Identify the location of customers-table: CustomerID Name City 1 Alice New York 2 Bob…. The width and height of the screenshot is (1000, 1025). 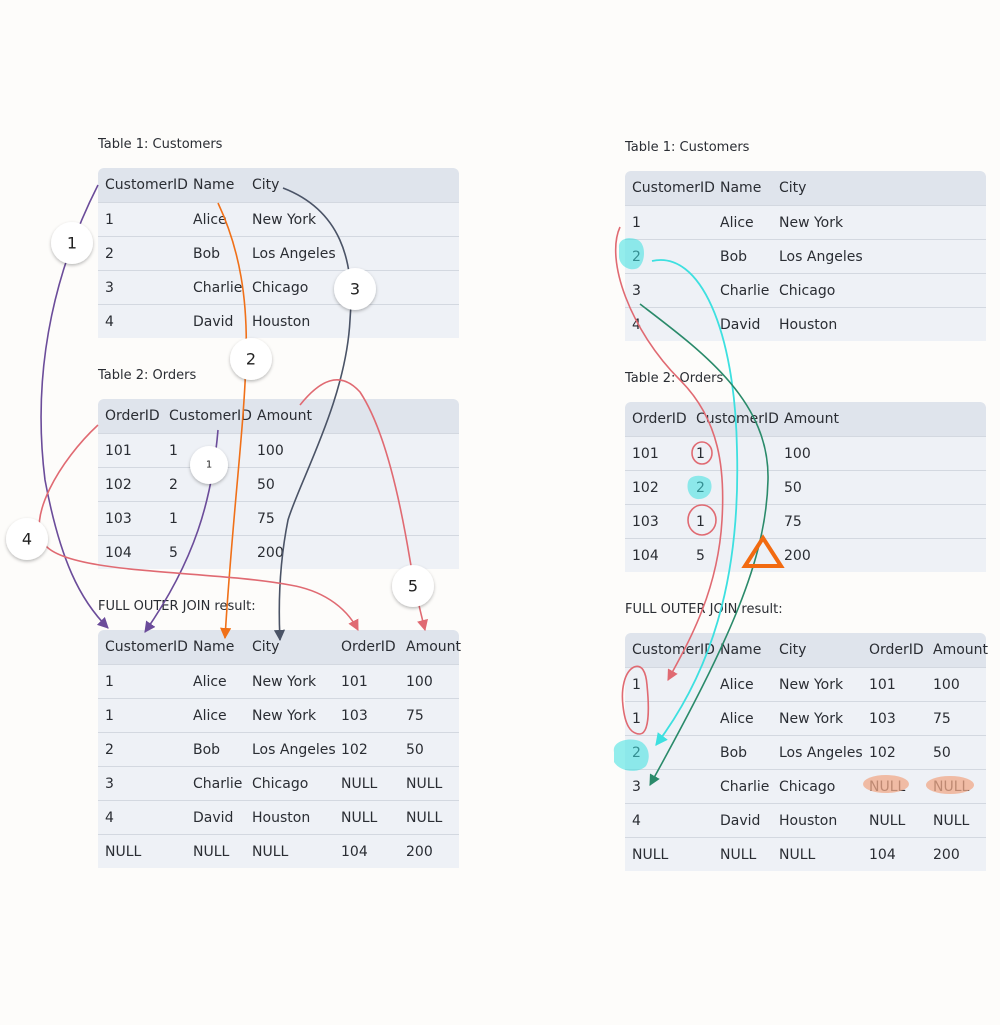
(278, 253).